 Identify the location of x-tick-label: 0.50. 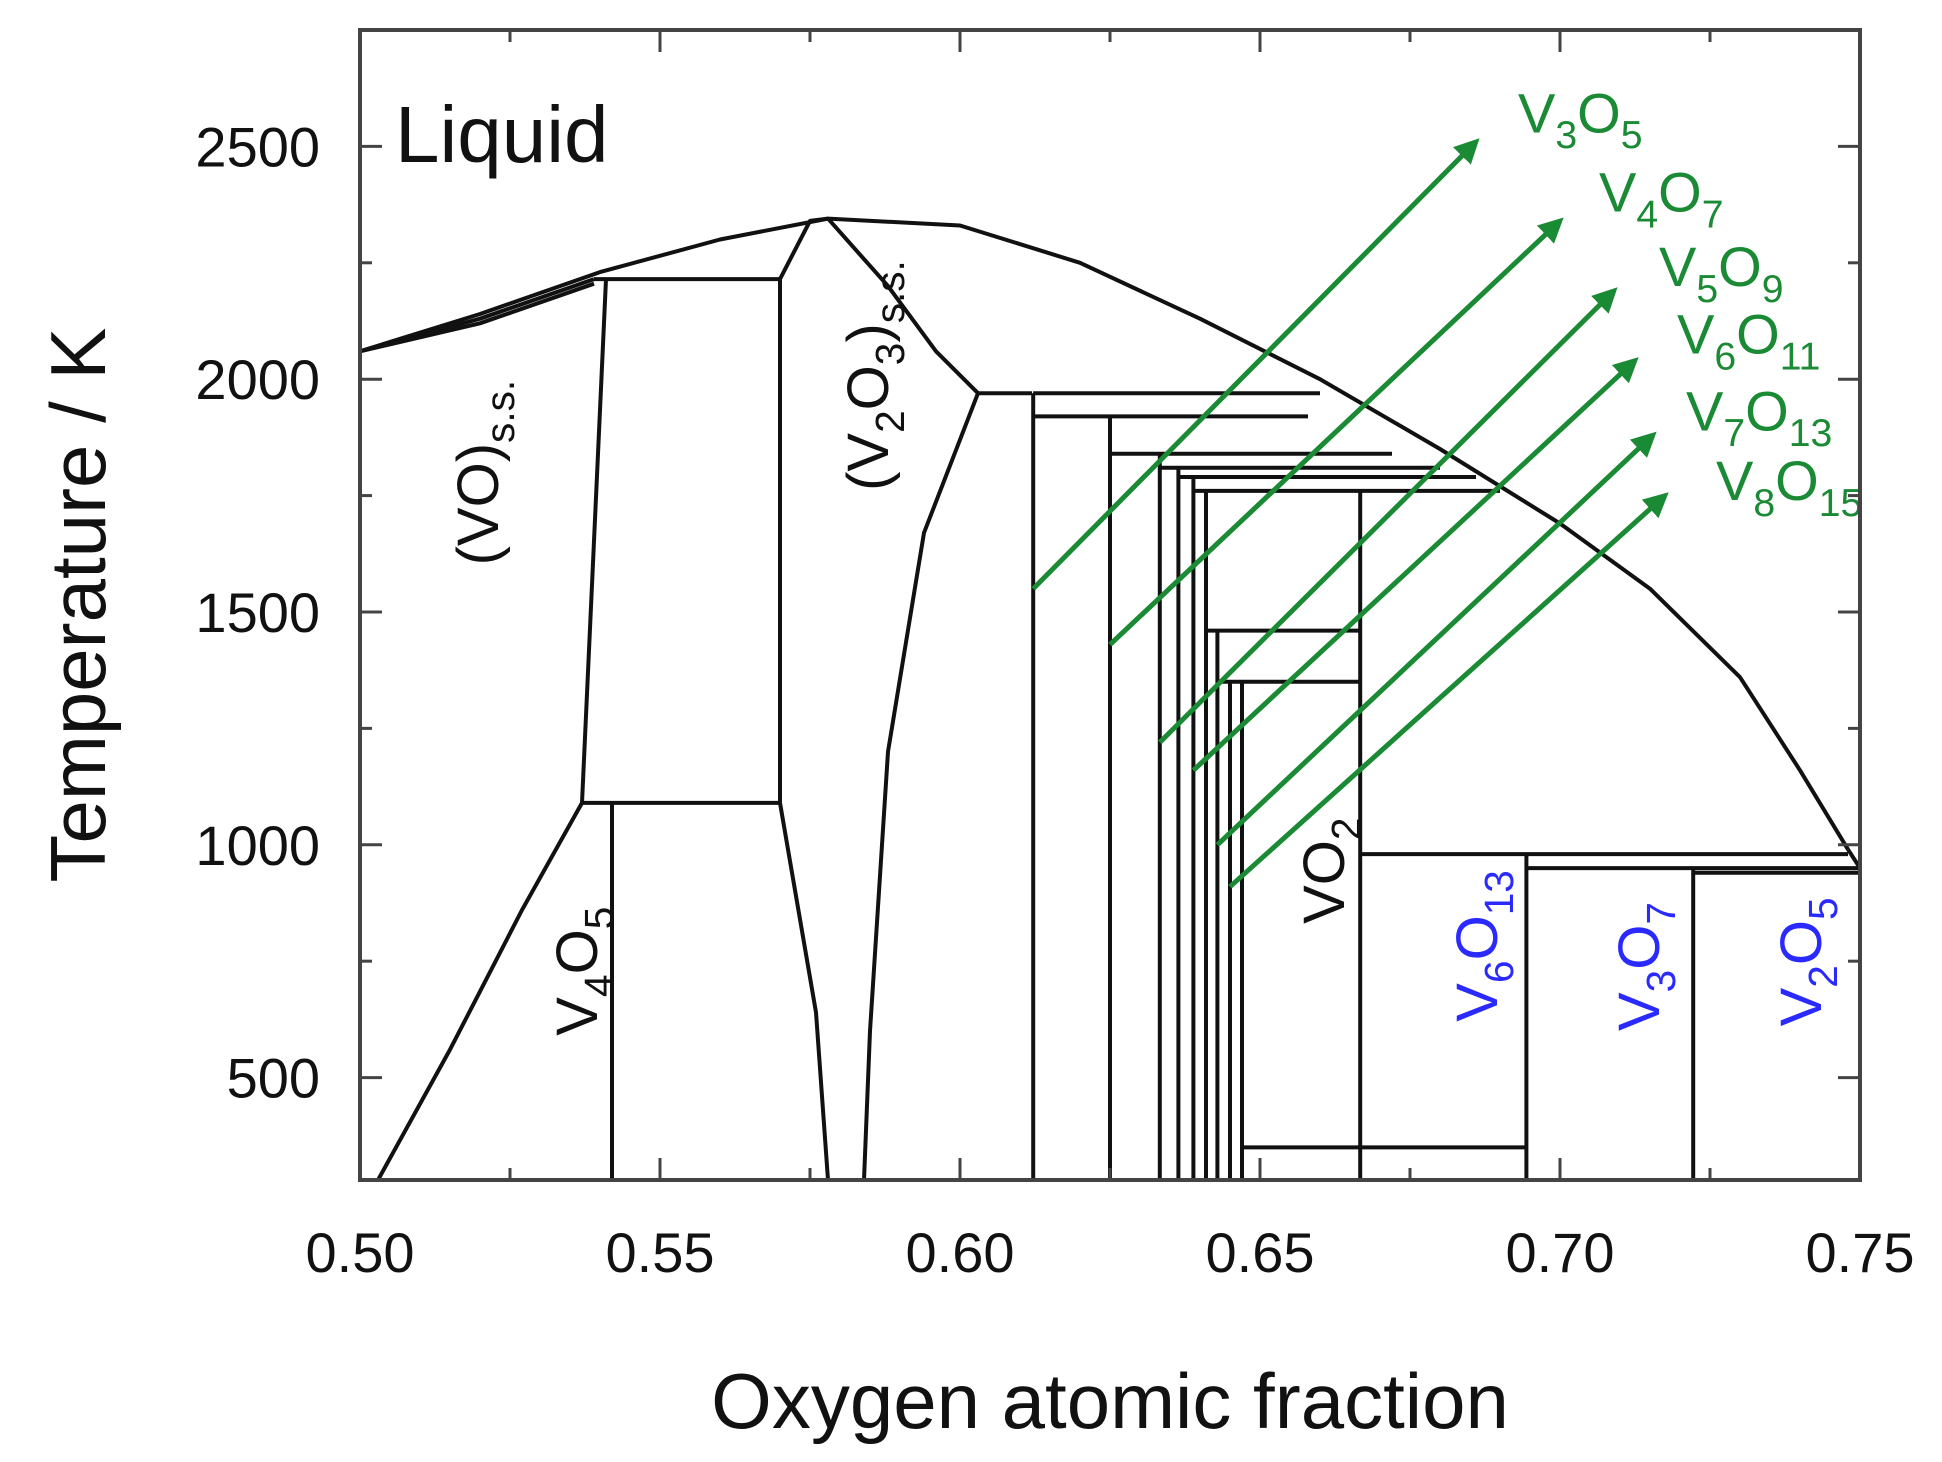
(360, 1252).